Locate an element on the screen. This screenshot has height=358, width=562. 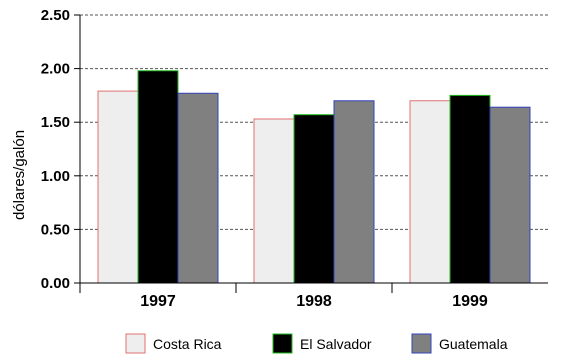
x-tick-label: 1999 is located at coordinates (470, 301).